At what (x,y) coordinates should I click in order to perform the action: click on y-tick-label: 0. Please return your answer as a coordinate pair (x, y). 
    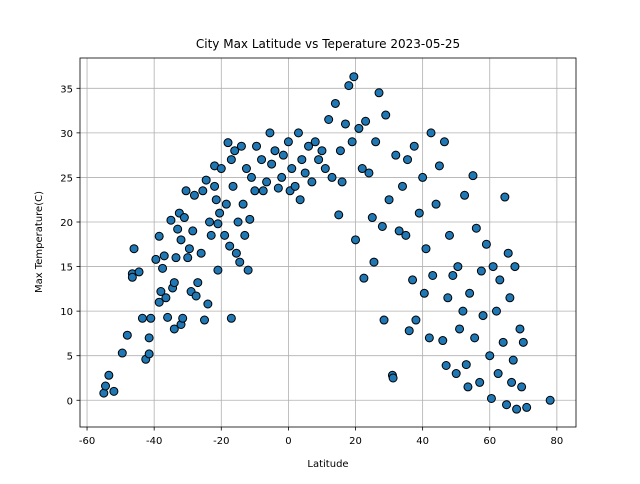
    Looking at the image, I should click on (70, 401).